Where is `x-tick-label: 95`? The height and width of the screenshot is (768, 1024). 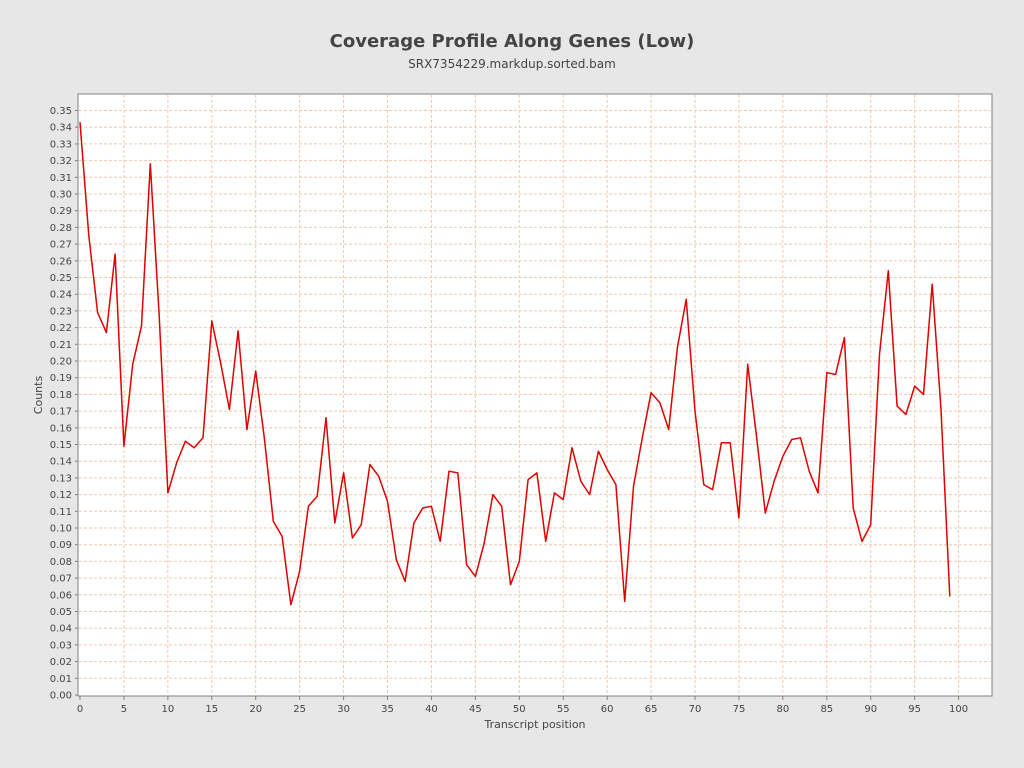
x-tick-label: 95 is located at coordinates (914, 709).